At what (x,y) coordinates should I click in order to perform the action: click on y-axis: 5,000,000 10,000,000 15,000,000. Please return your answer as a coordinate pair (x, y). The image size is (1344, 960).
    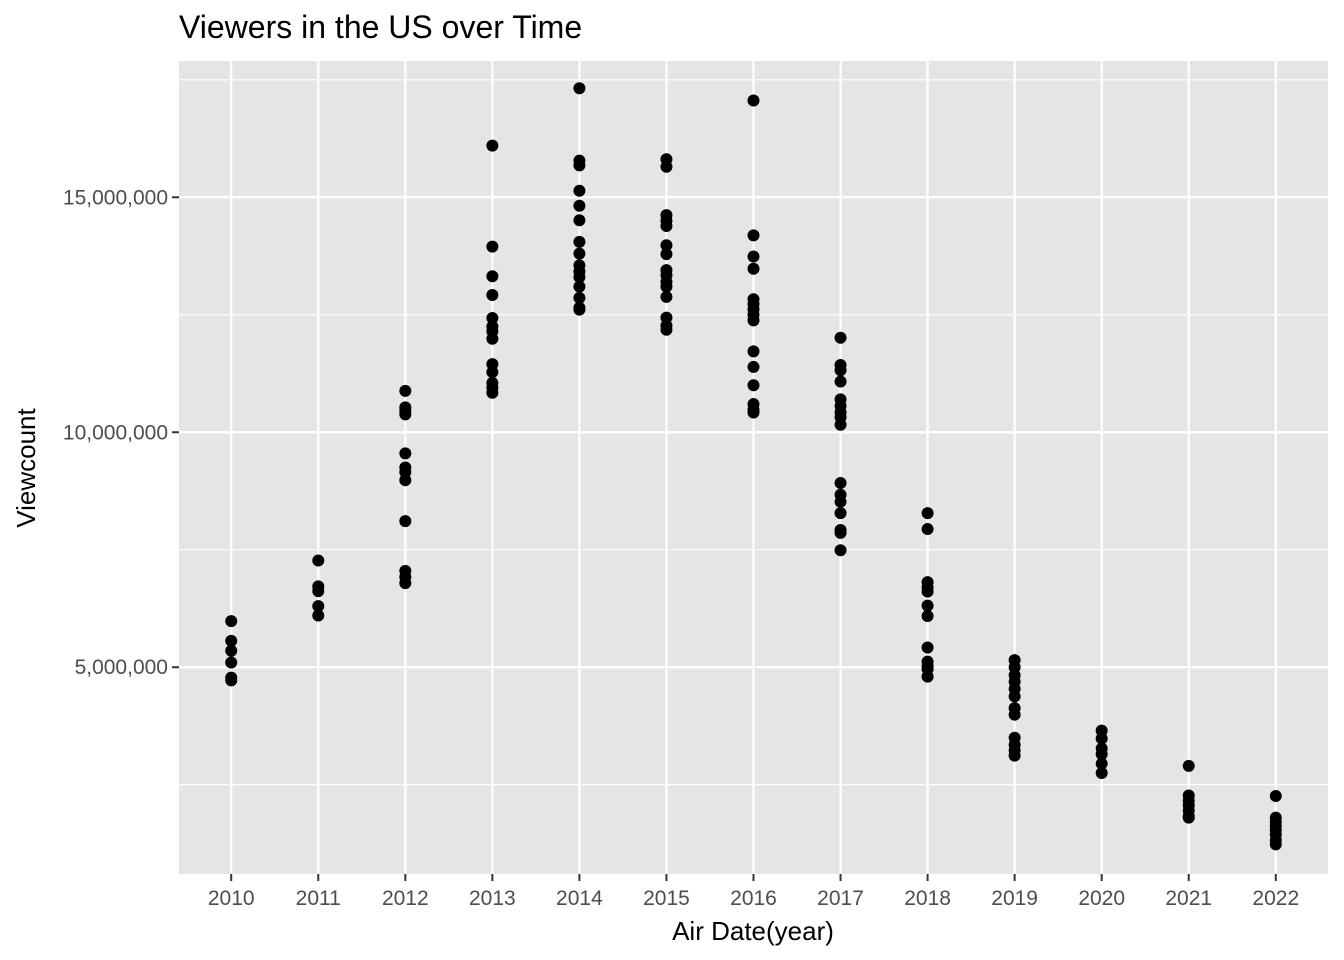
    Looking at the image, I should click on (121, 432).